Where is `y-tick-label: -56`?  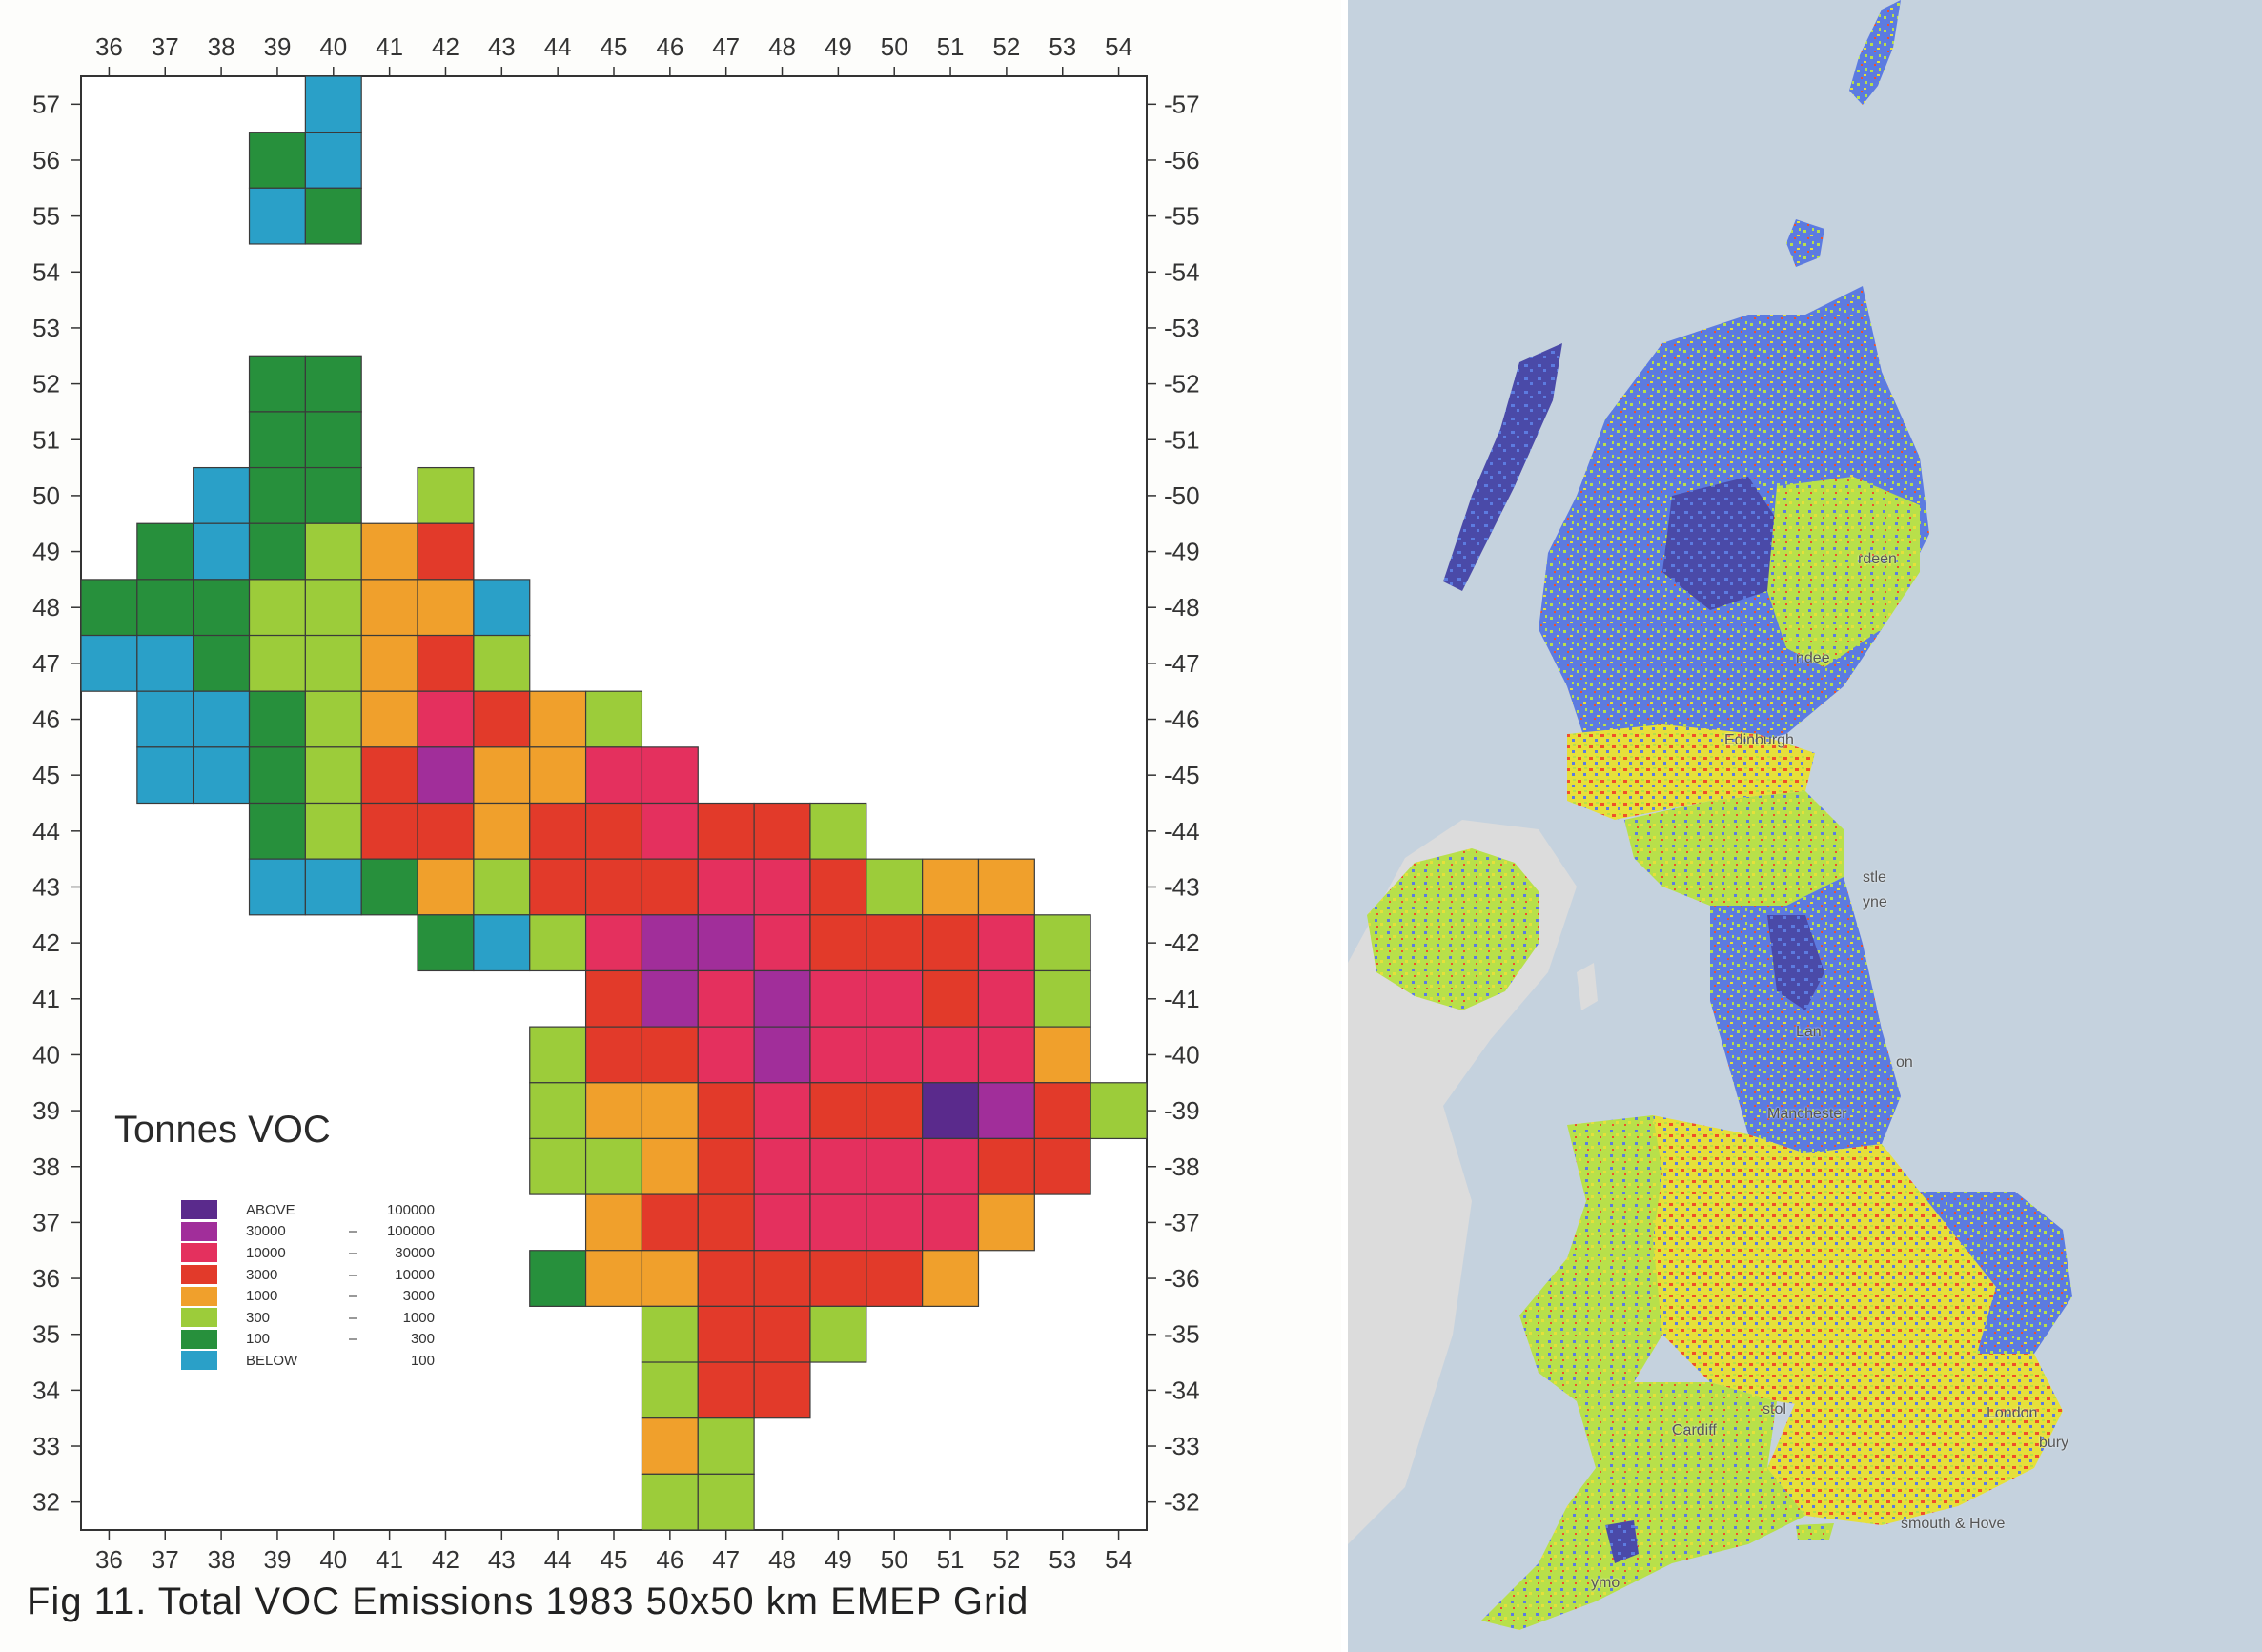
y-tick-label: -56 is located at coordinates (1182, 160).